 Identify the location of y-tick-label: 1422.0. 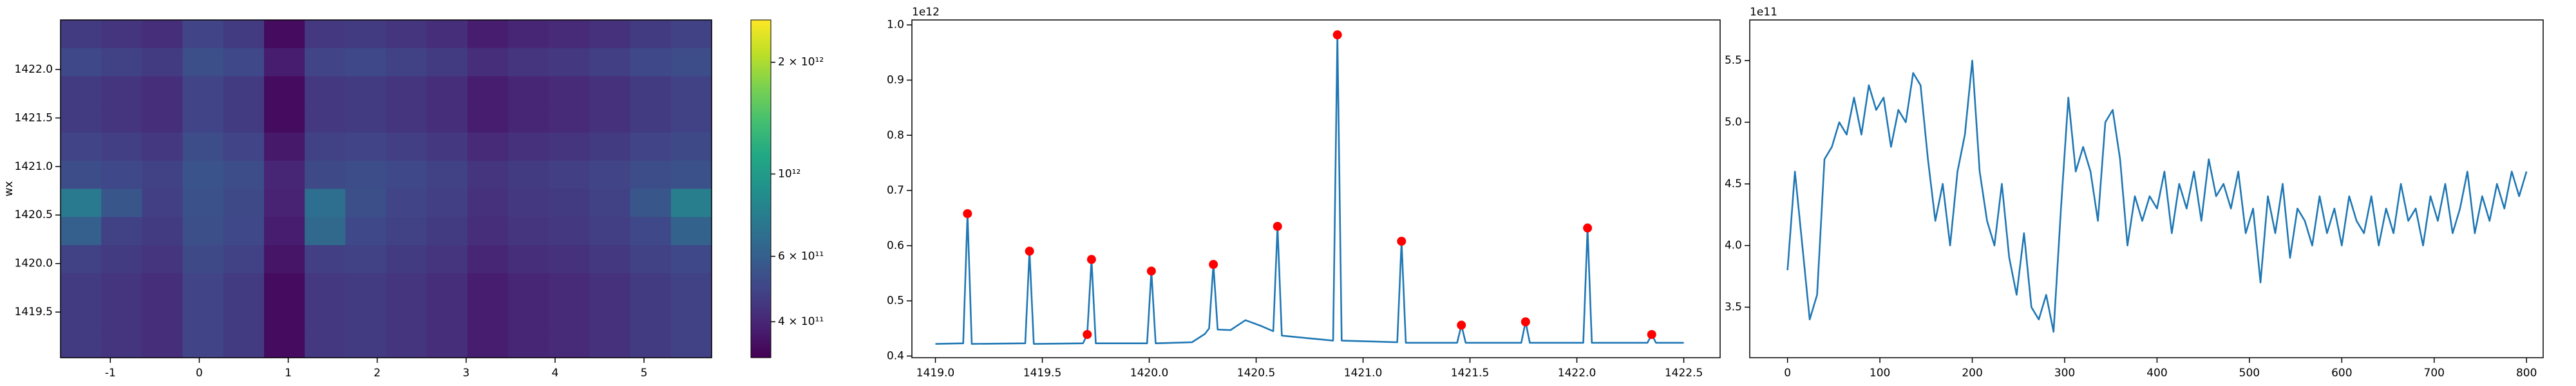
(34, 69).